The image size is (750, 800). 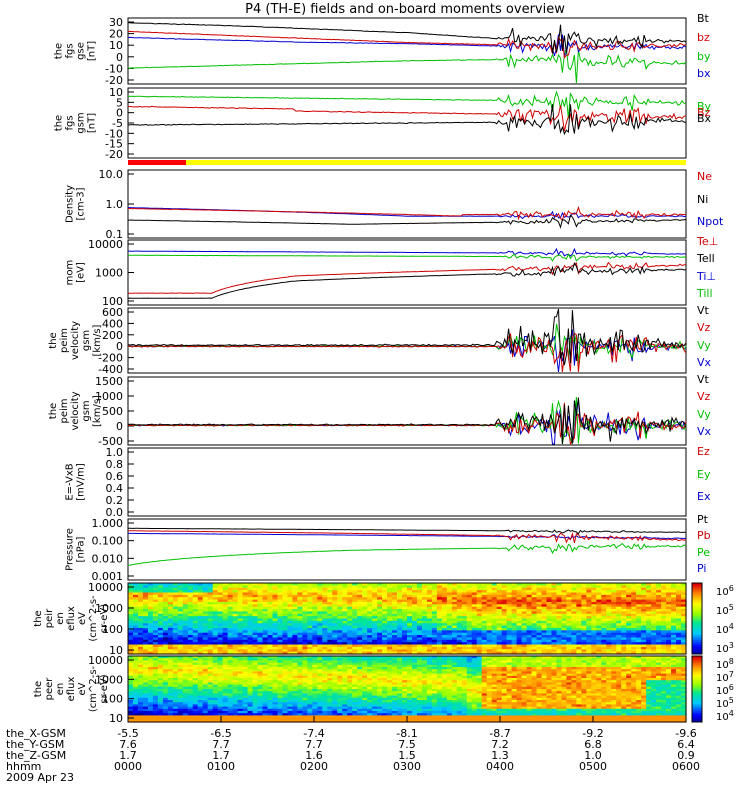 I want to click on ephemeris-value: 0.9, so click(x=686, y=755).